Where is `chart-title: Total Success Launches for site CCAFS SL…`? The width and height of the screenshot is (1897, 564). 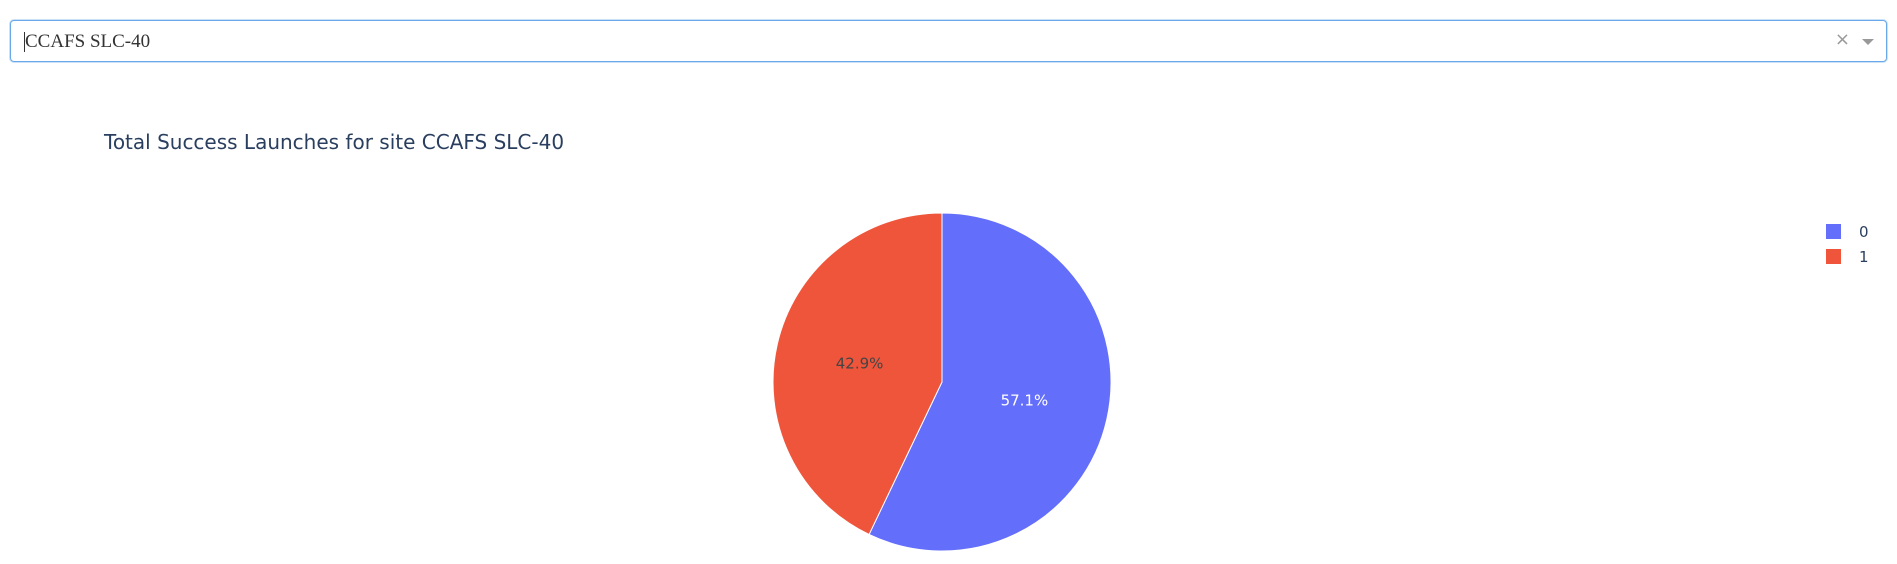 chart-title: Total Success Launches for site CCAFS SL… is located at coordinates (334, 142).